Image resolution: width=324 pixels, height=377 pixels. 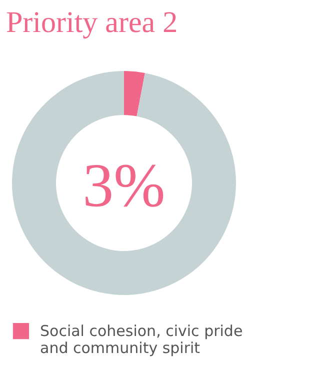 What do you see at coordinates (141, 339) in the screenshot?
I see `legend-label: Social cohesion, civic pride and community spirit` at bounding box center [141, 339].